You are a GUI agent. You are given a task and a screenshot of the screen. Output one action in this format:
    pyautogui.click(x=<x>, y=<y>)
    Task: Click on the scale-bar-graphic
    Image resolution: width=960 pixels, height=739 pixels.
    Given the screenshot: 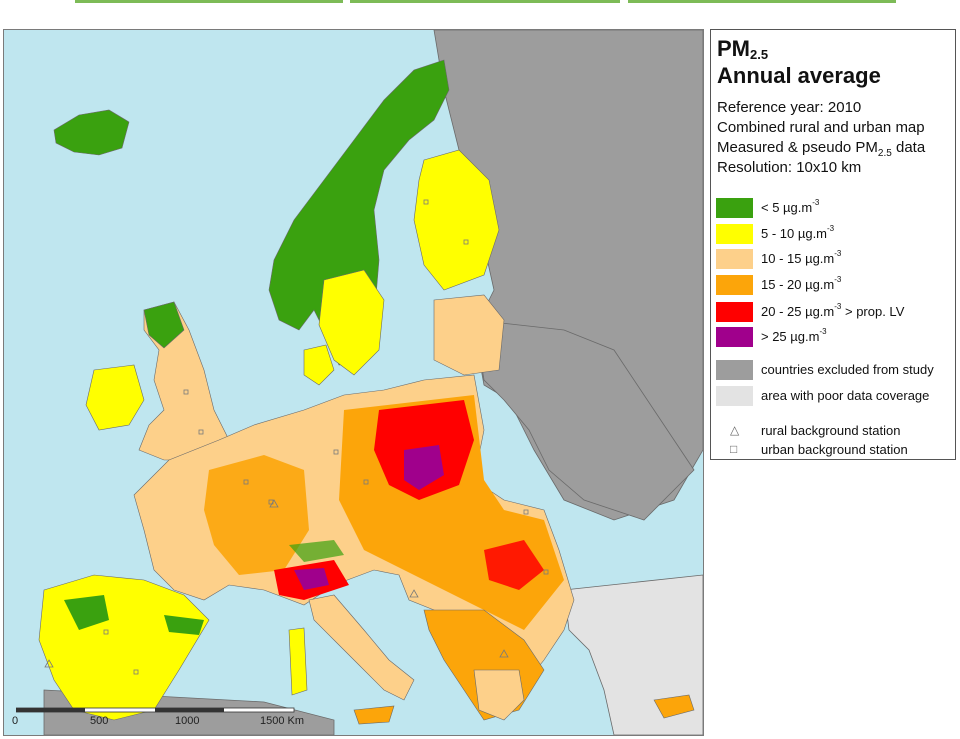 What is the action you would take?
    pyautogui.click(x=155, y=710)
    